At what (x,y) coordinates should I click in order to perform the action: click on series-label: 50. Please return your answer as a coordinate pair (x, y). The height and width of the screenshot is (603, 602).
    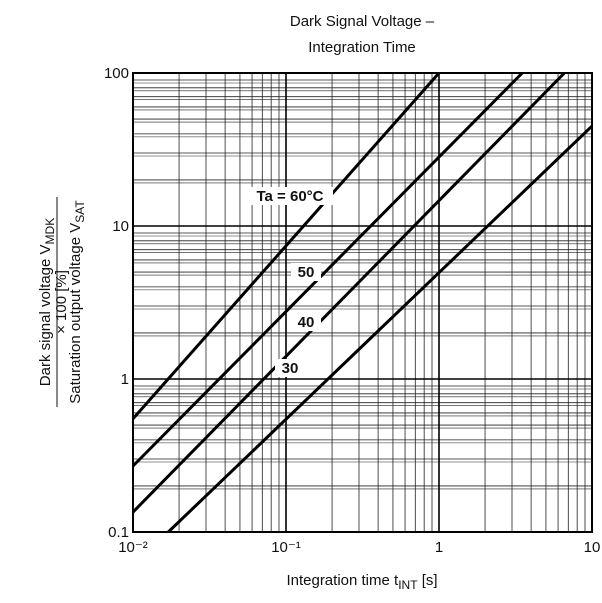
    Looking at the image, I should click on (306, 272).